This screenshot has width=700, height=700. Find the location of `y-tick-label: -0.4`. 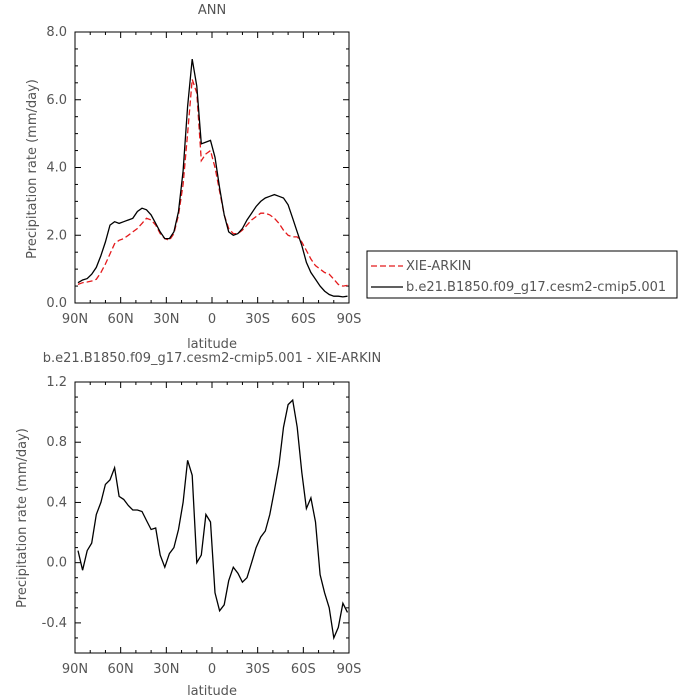

y-tick-label: -0.4 is located at coordinates (54, 623).